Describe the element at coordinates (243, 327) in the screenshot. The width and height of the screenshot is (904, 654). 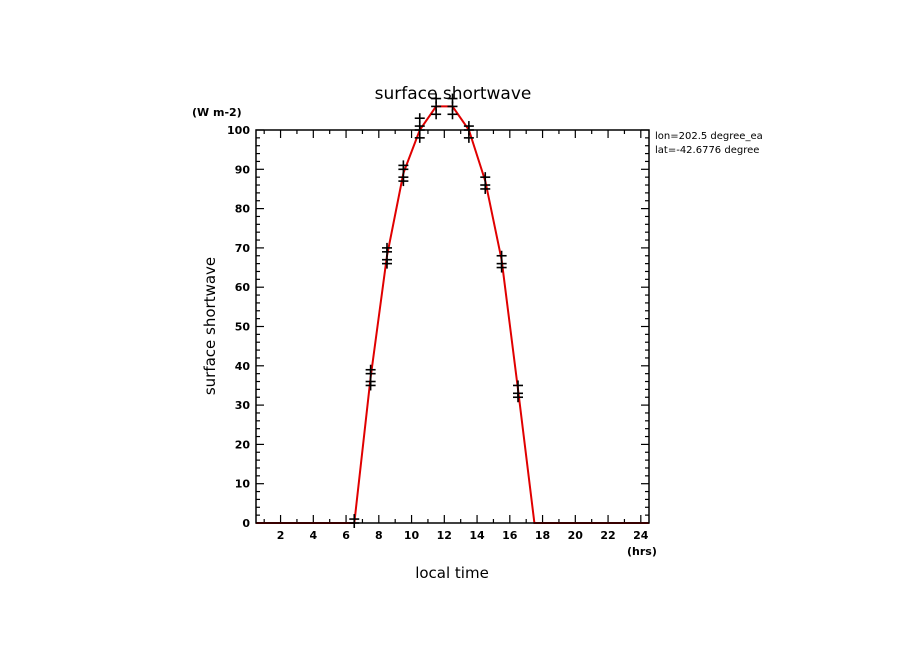
I see `y-tick-label: 50` at that location.